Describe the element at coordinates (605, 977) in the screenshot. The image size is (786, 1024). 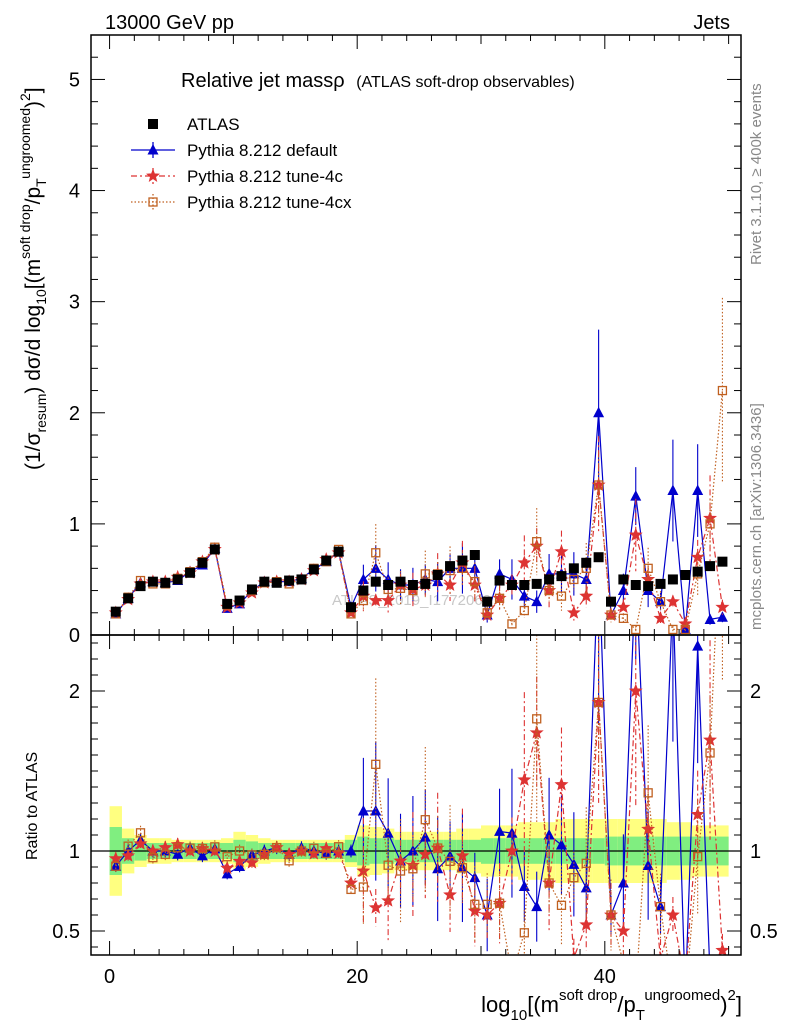
I see `x-tick-label: 40` at that location.